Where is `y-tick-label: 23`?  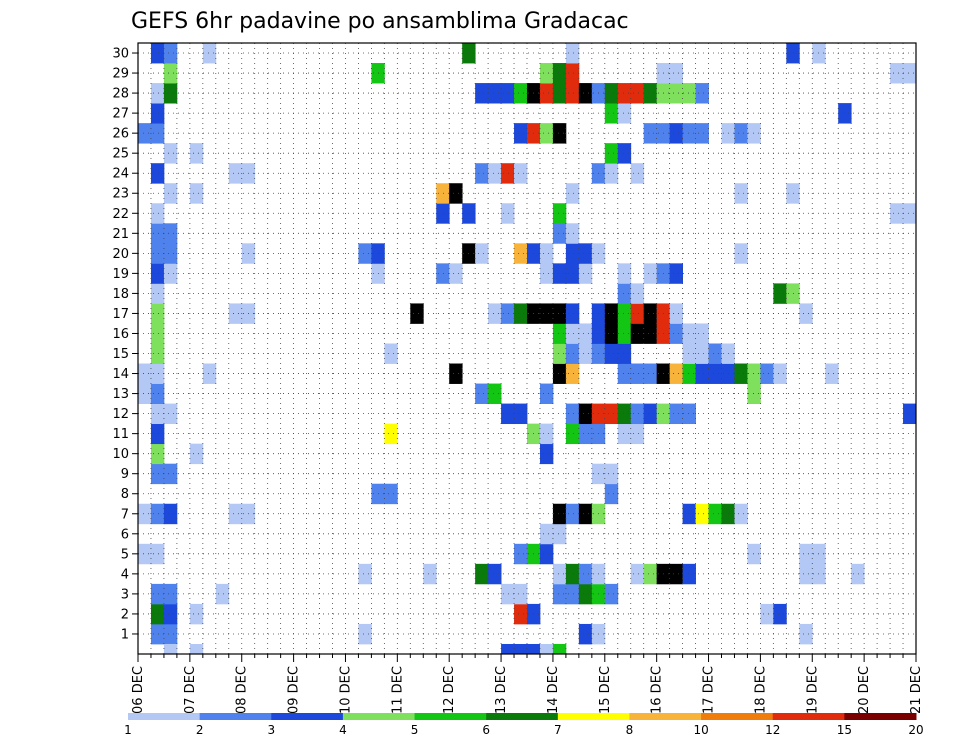 y-tick-label: 23 is located at coordinates (120, 194).